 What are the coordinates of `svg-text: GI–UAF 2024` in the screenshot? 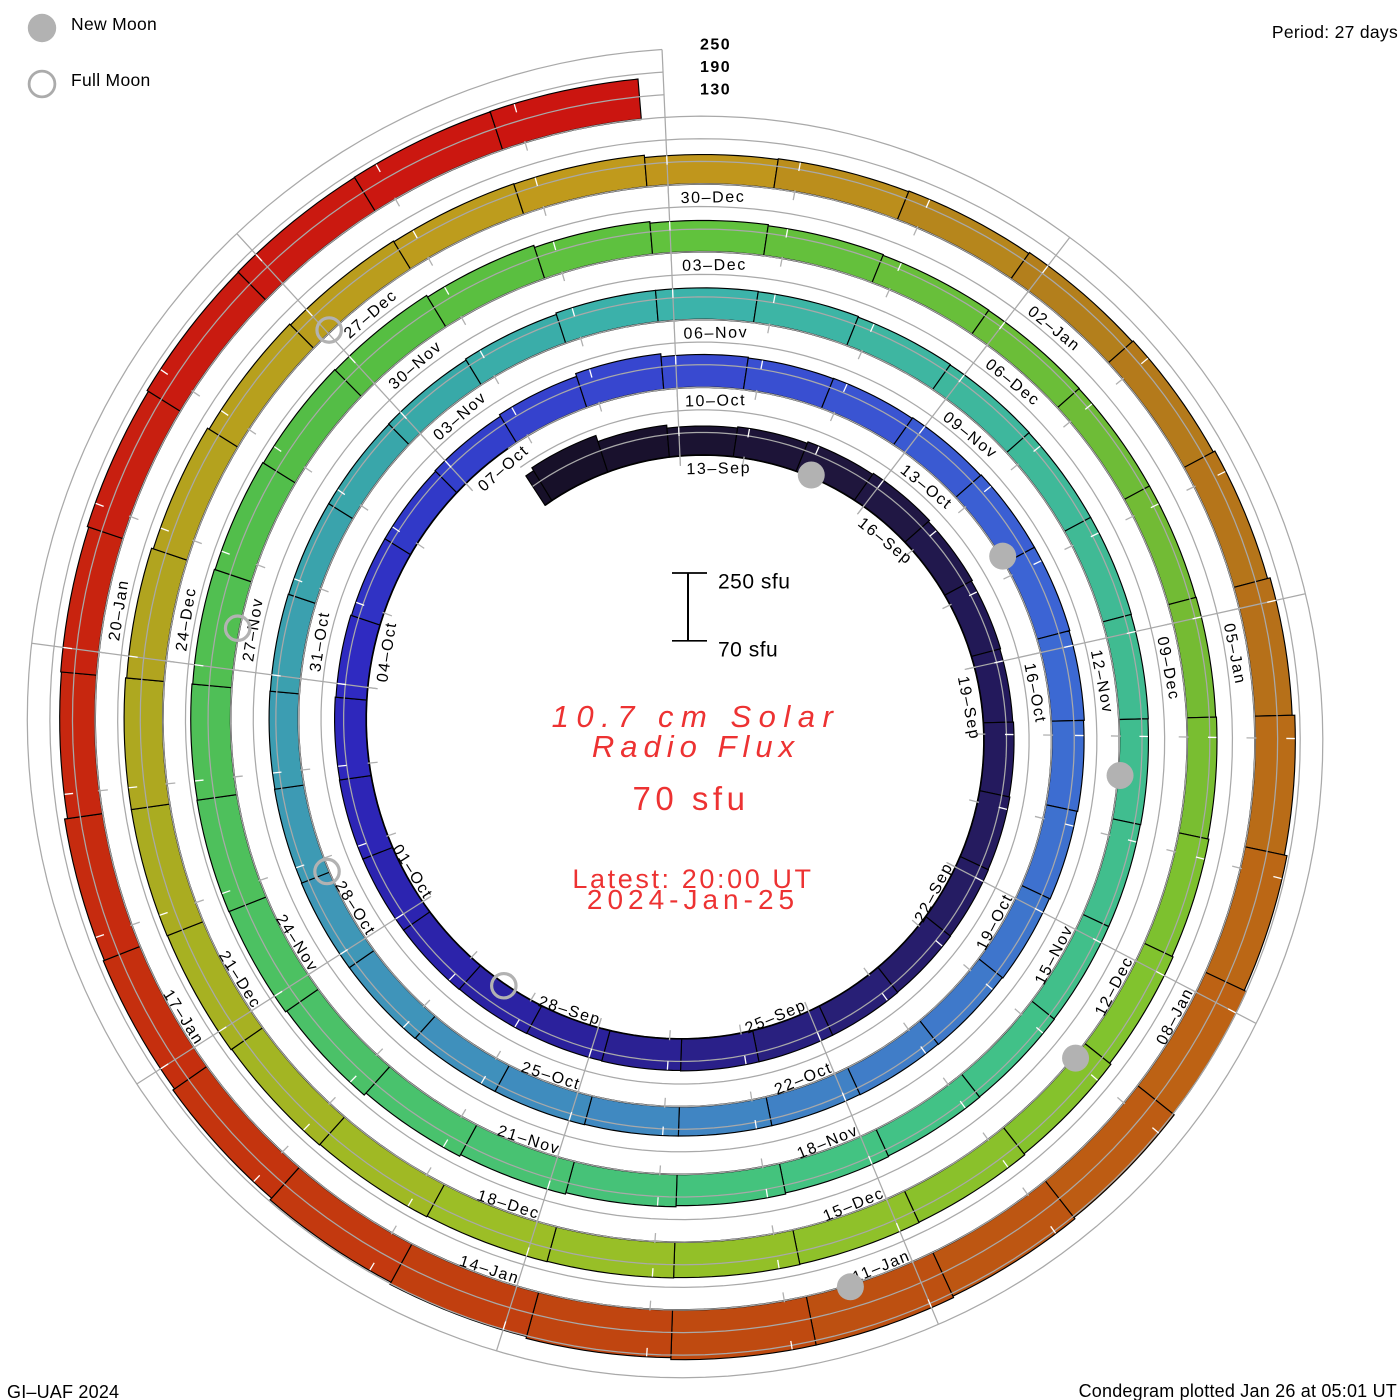 It's located at (63, 1391).